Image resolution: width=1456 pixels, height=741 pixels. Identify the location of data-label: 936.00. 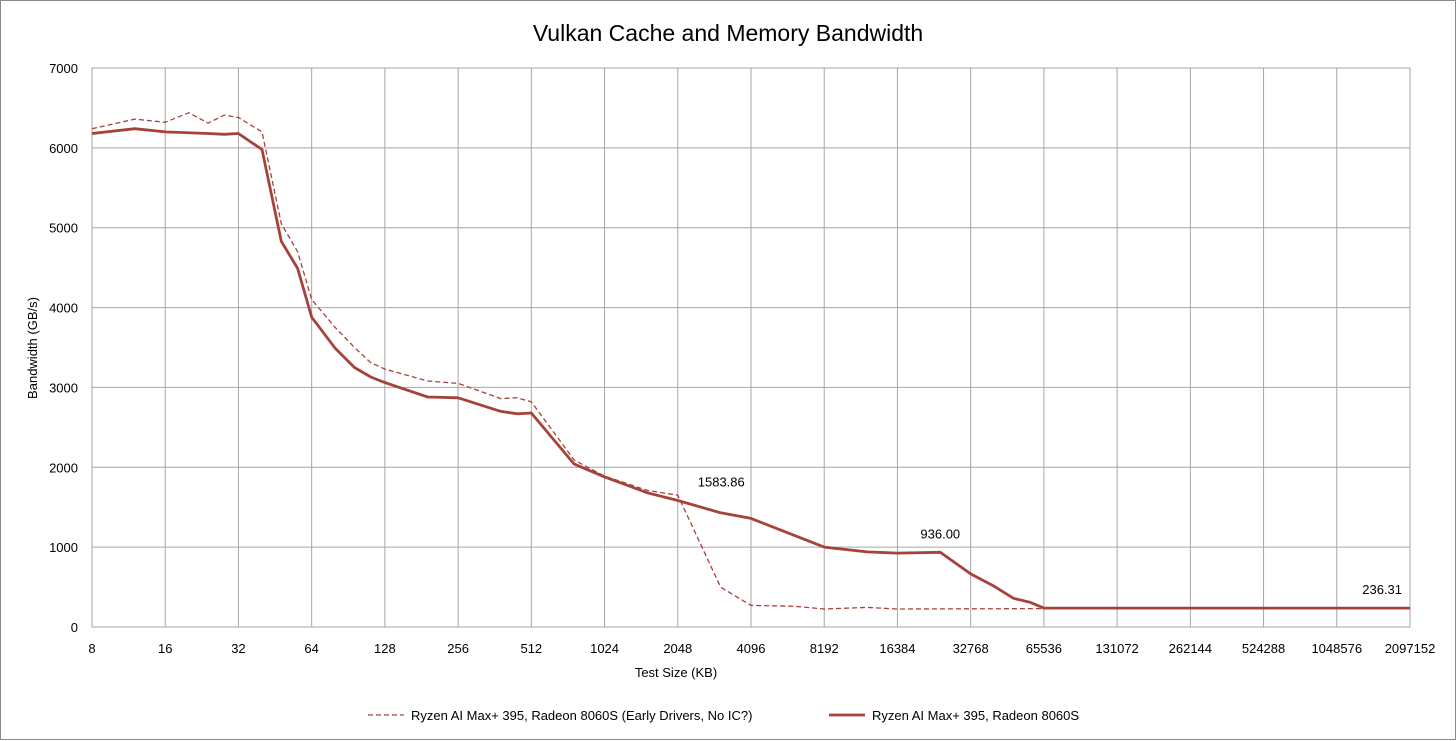
(940, 533).